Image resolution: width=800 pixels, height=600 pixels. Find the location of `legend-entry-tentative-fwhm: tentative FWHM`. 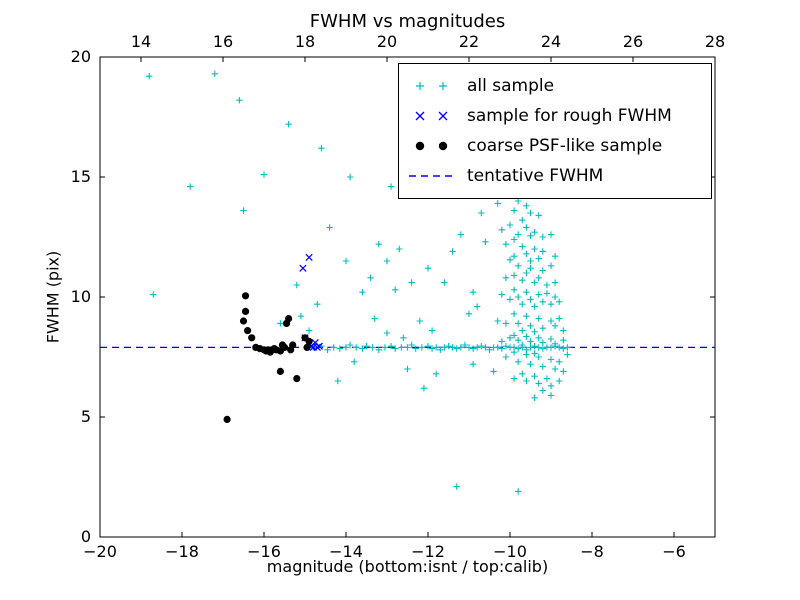

legend-entry-tentative-fwhm: tentative FWHM is located at coordinates (554, 176).